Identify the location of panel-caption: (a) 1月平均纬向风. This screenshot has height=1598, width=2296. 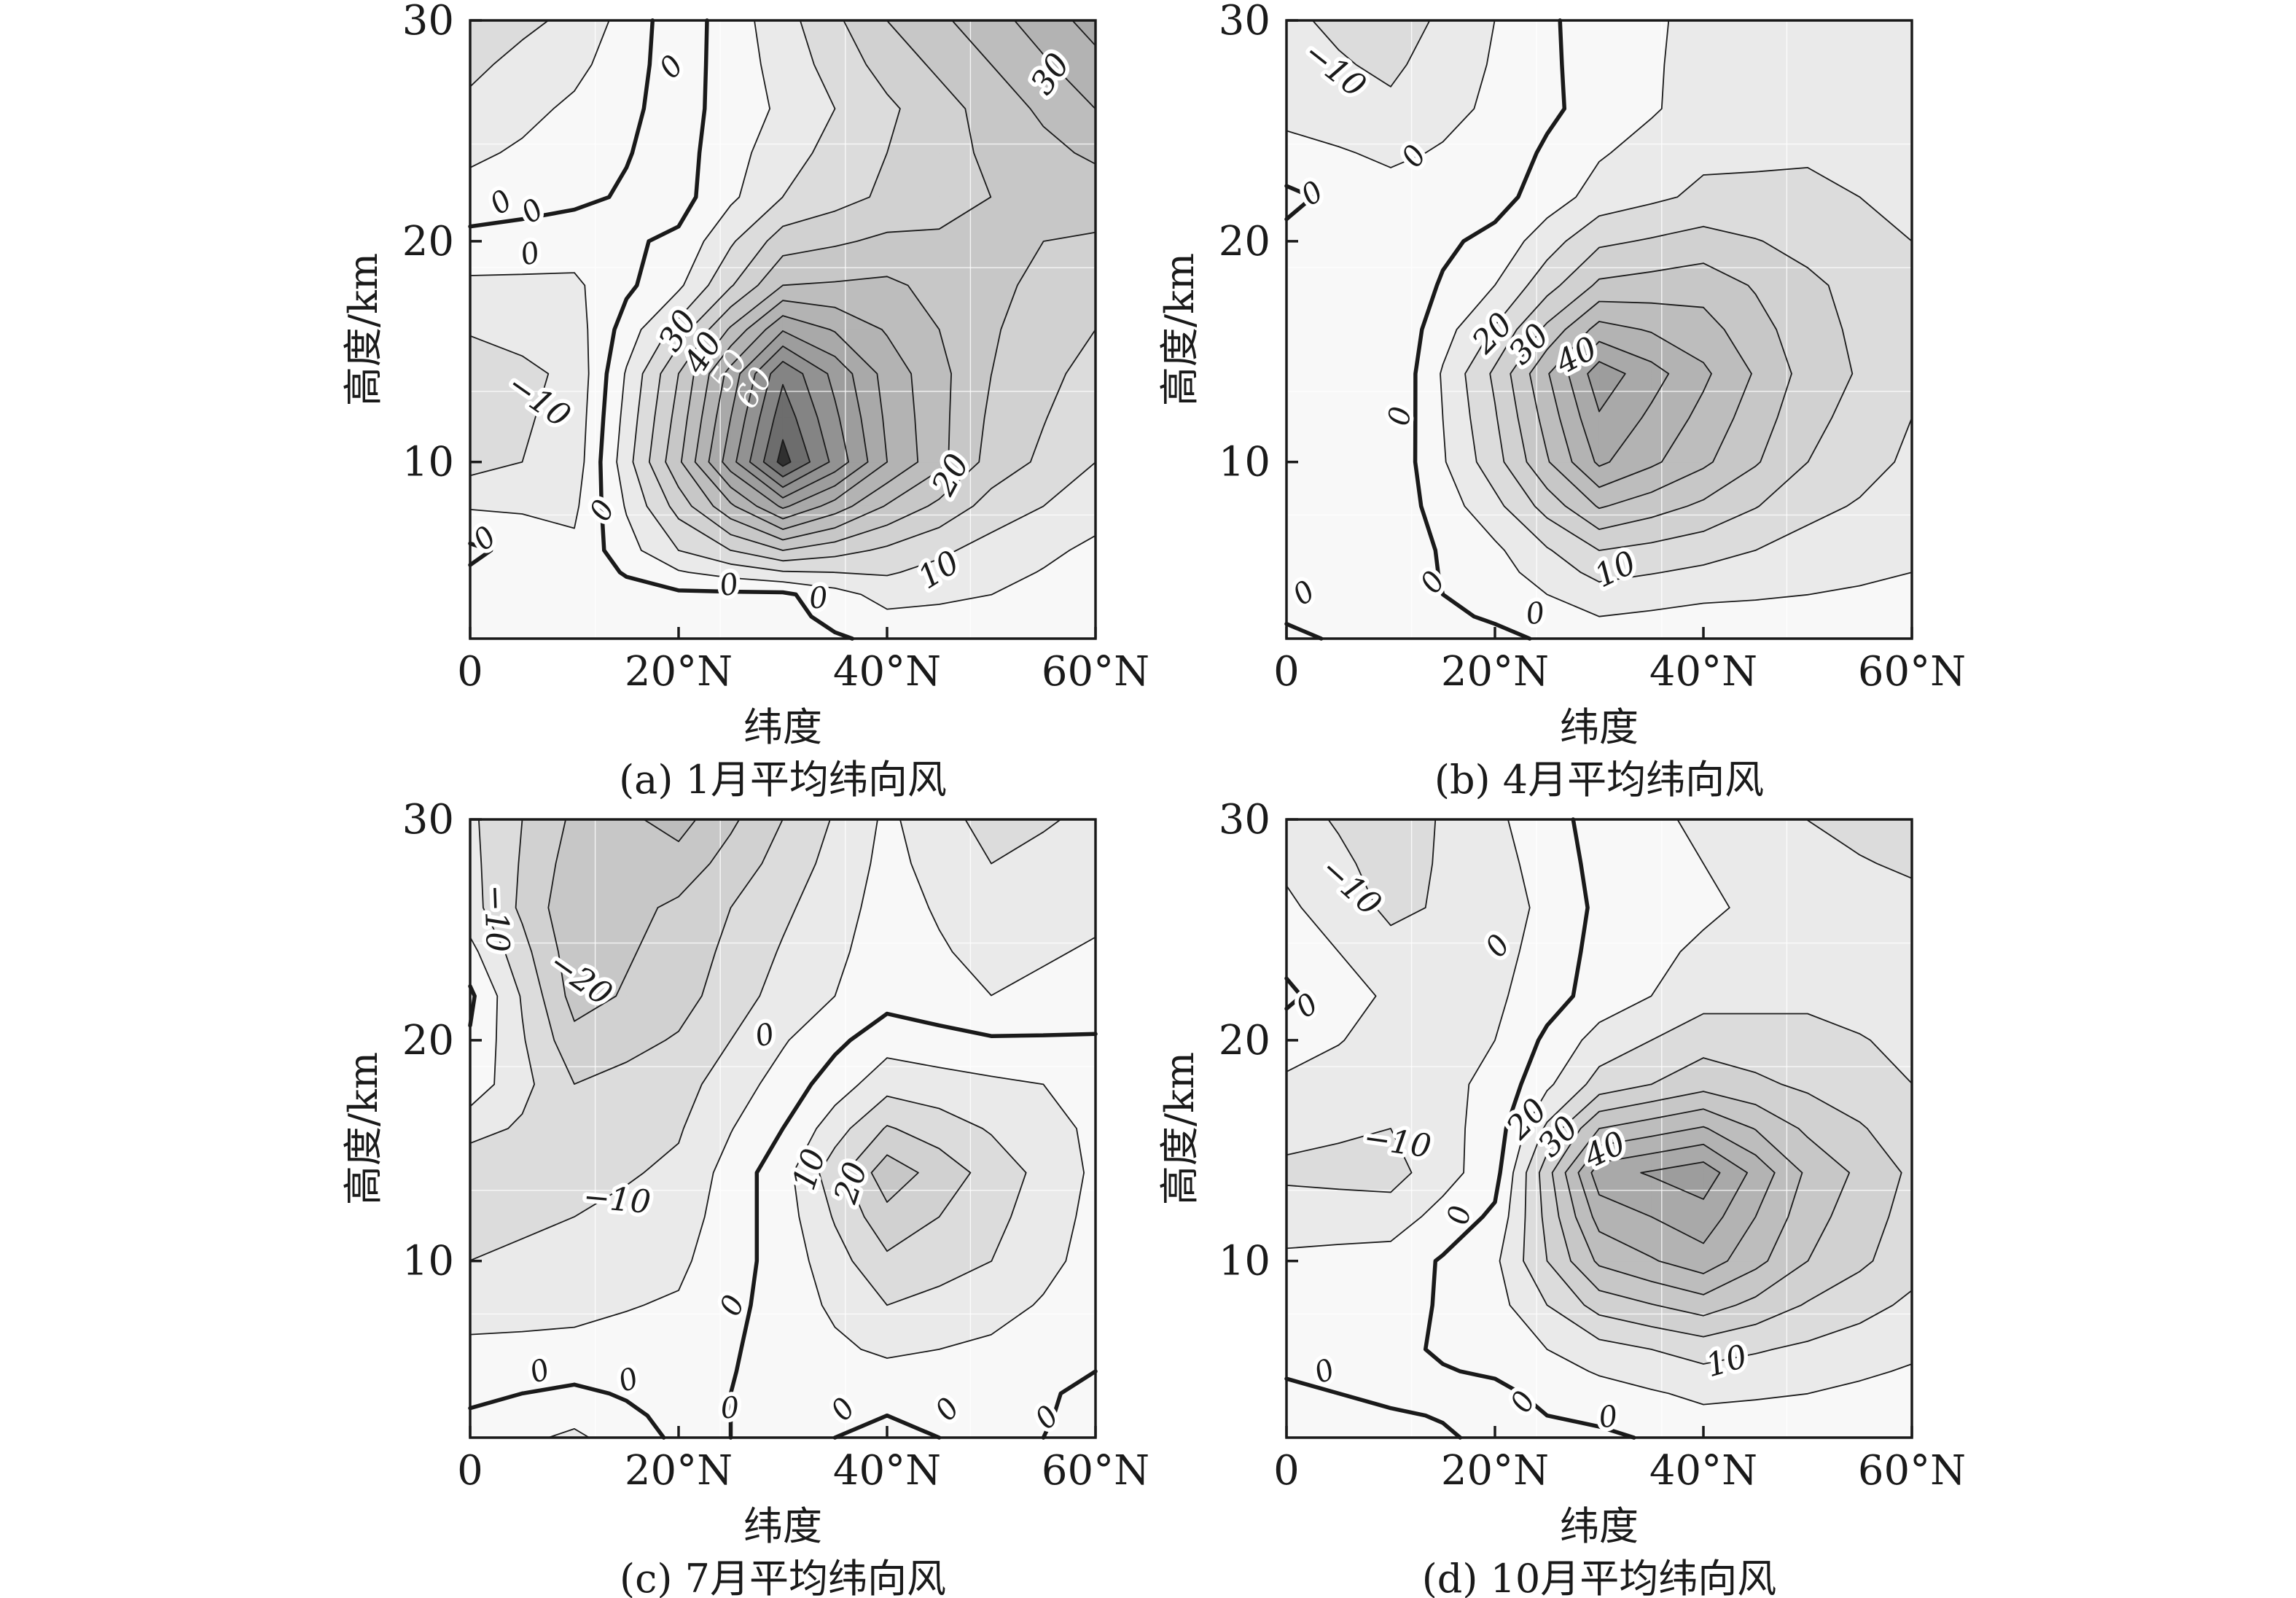
(783, 778).